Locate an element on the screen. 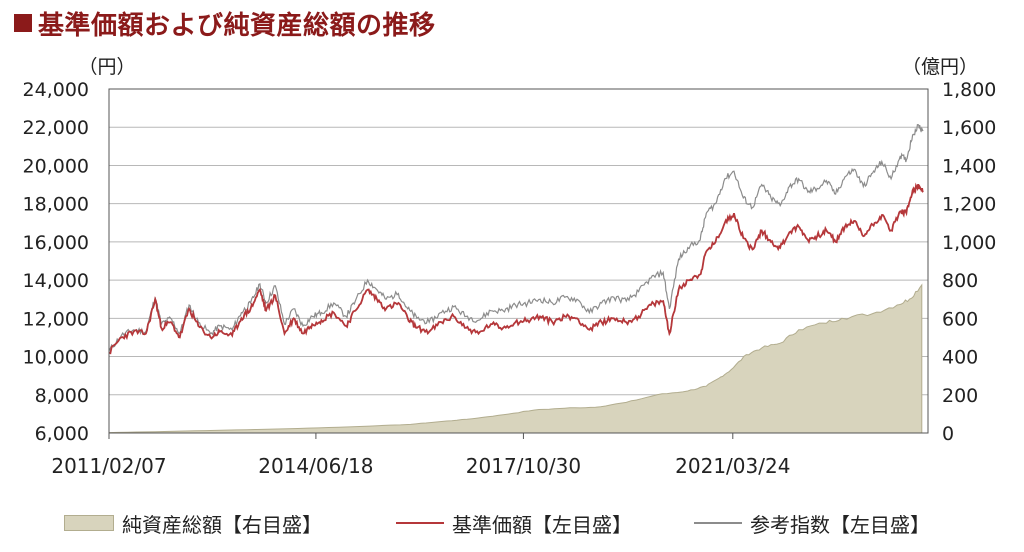  y-left-tick-label: 18,000 is located at coordinates (56, 205).